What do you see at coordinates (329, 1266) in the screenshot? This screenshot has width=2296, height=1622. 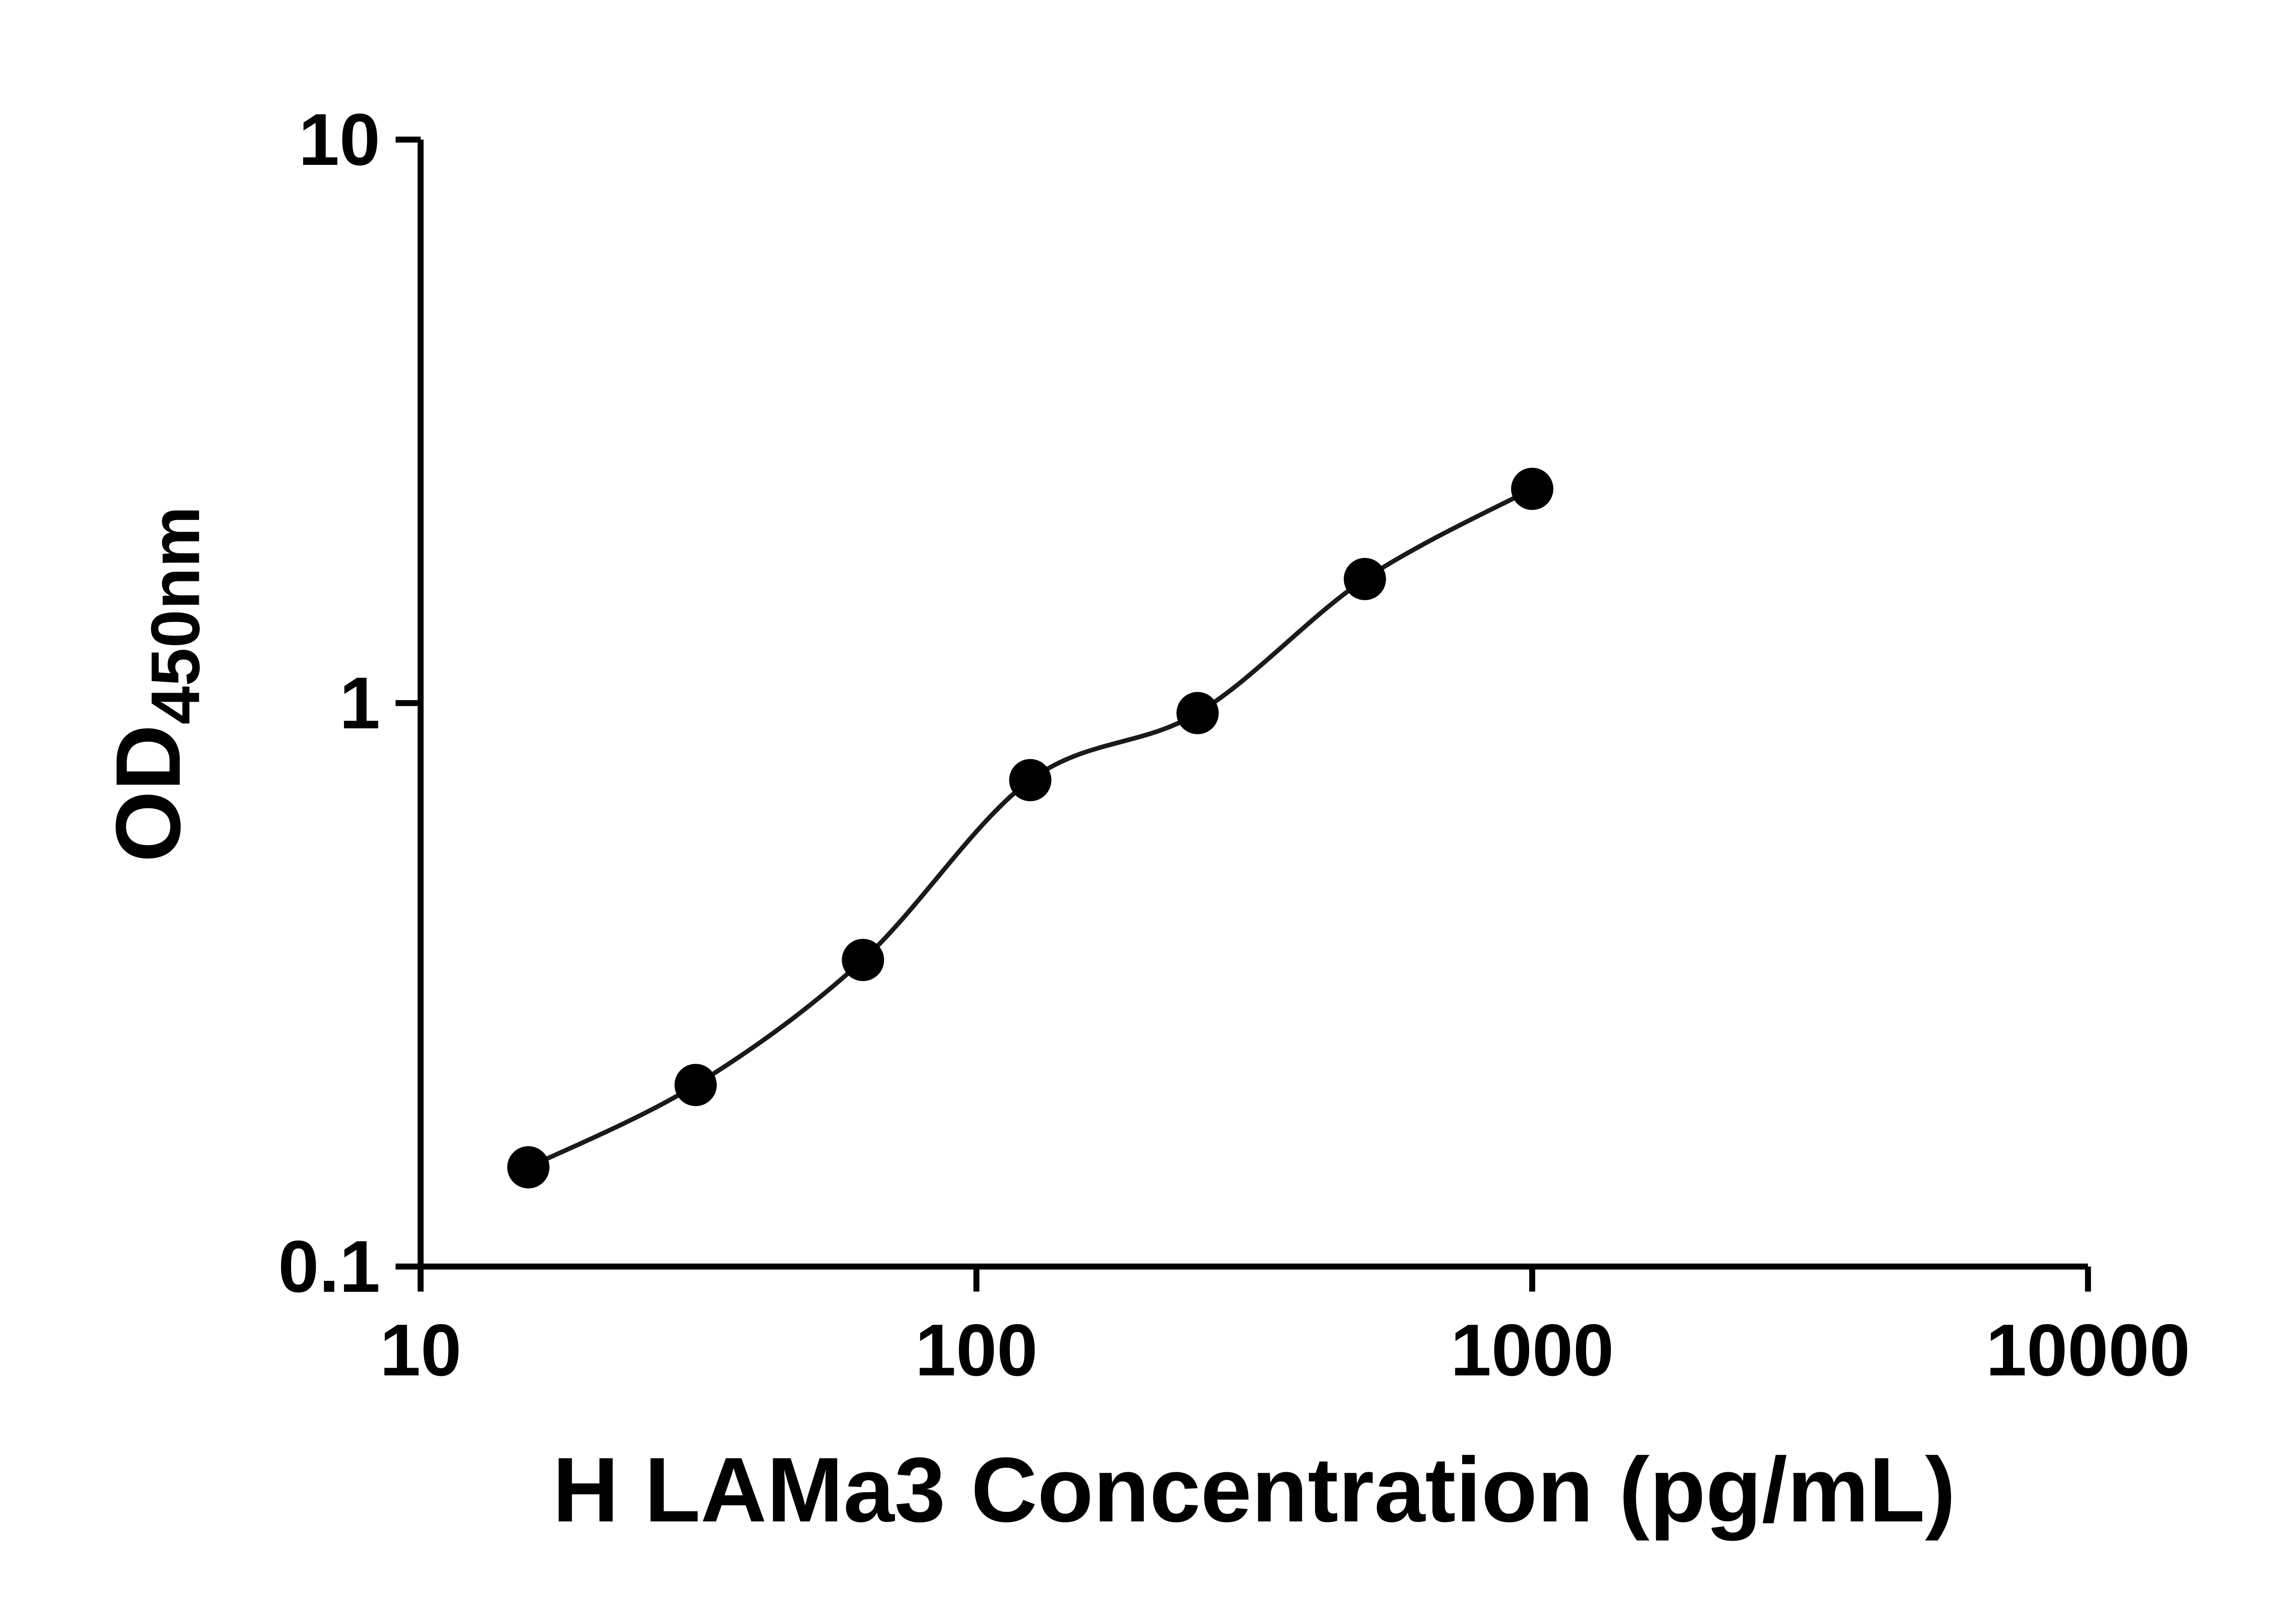 I see `y-tick-label: 0.1` at bounding box center [329, 1266].